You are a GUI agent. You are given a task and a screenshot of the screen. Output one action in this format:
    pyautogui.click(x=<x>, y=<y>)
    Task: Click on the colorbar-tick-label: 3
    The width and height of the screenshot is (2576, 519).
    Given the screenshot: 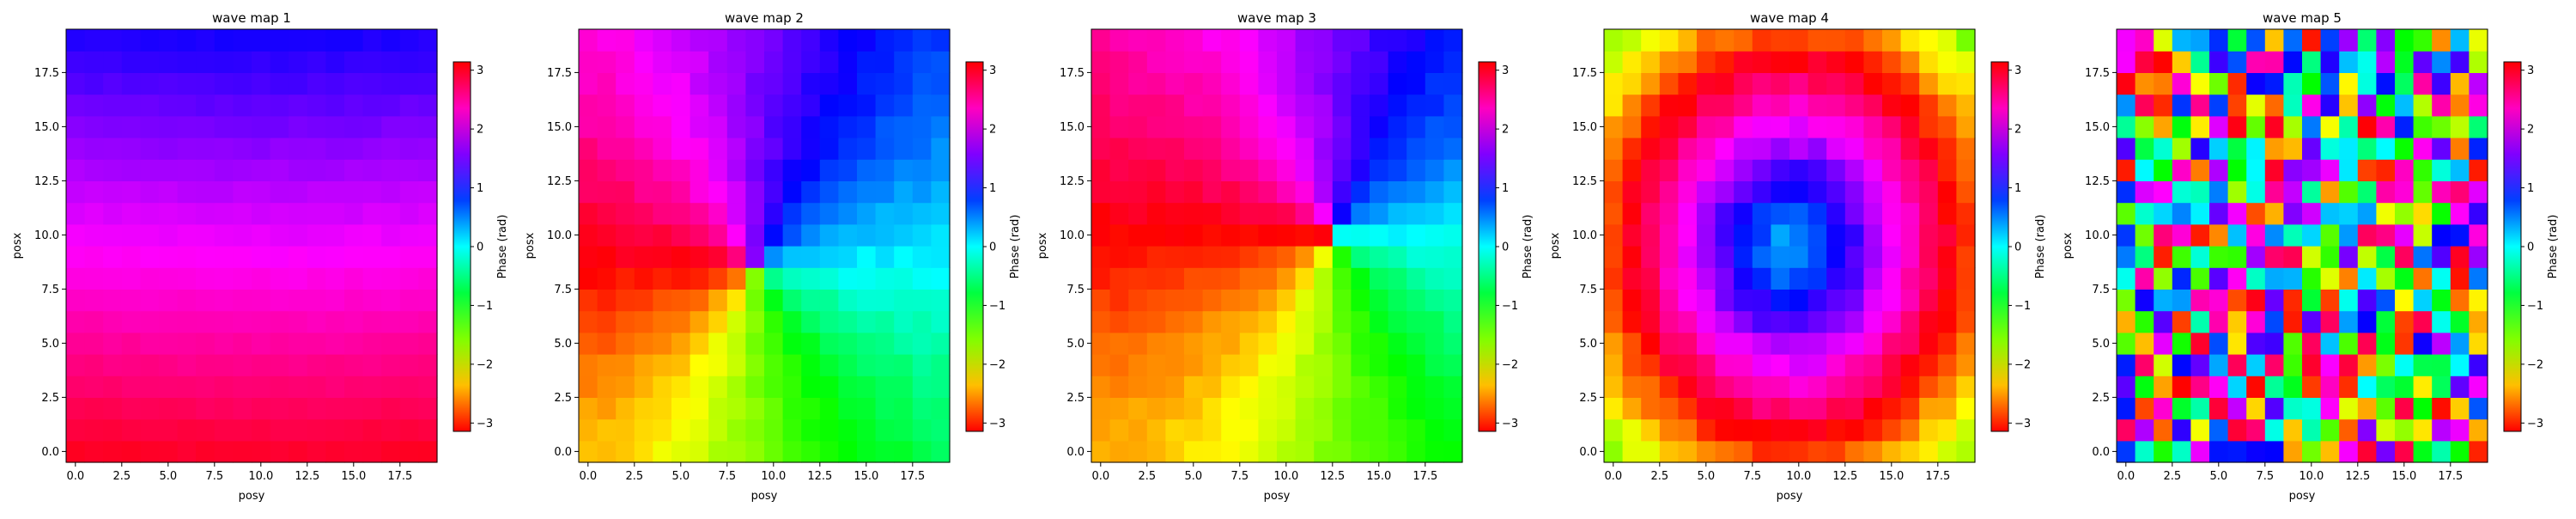 What is the action you would take?
    pyautogui.click(x=2018, y=70)
    